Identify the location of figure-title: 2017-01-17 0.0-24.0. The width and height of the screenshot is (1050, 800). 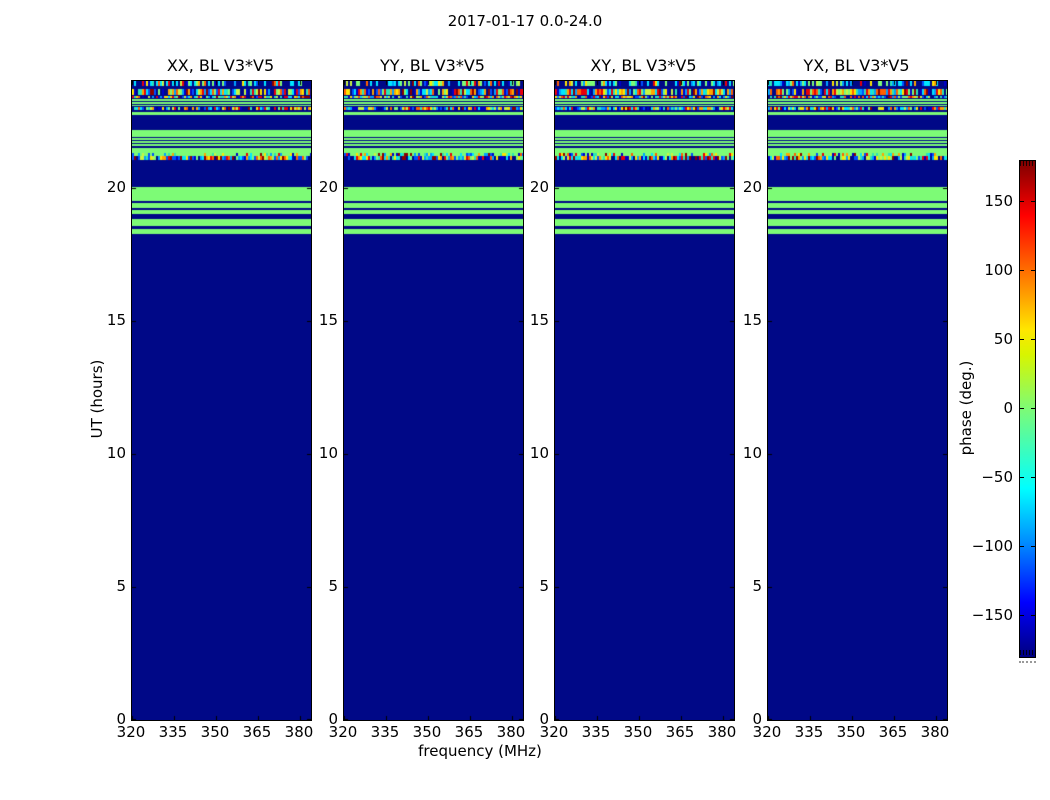
(525, 21).